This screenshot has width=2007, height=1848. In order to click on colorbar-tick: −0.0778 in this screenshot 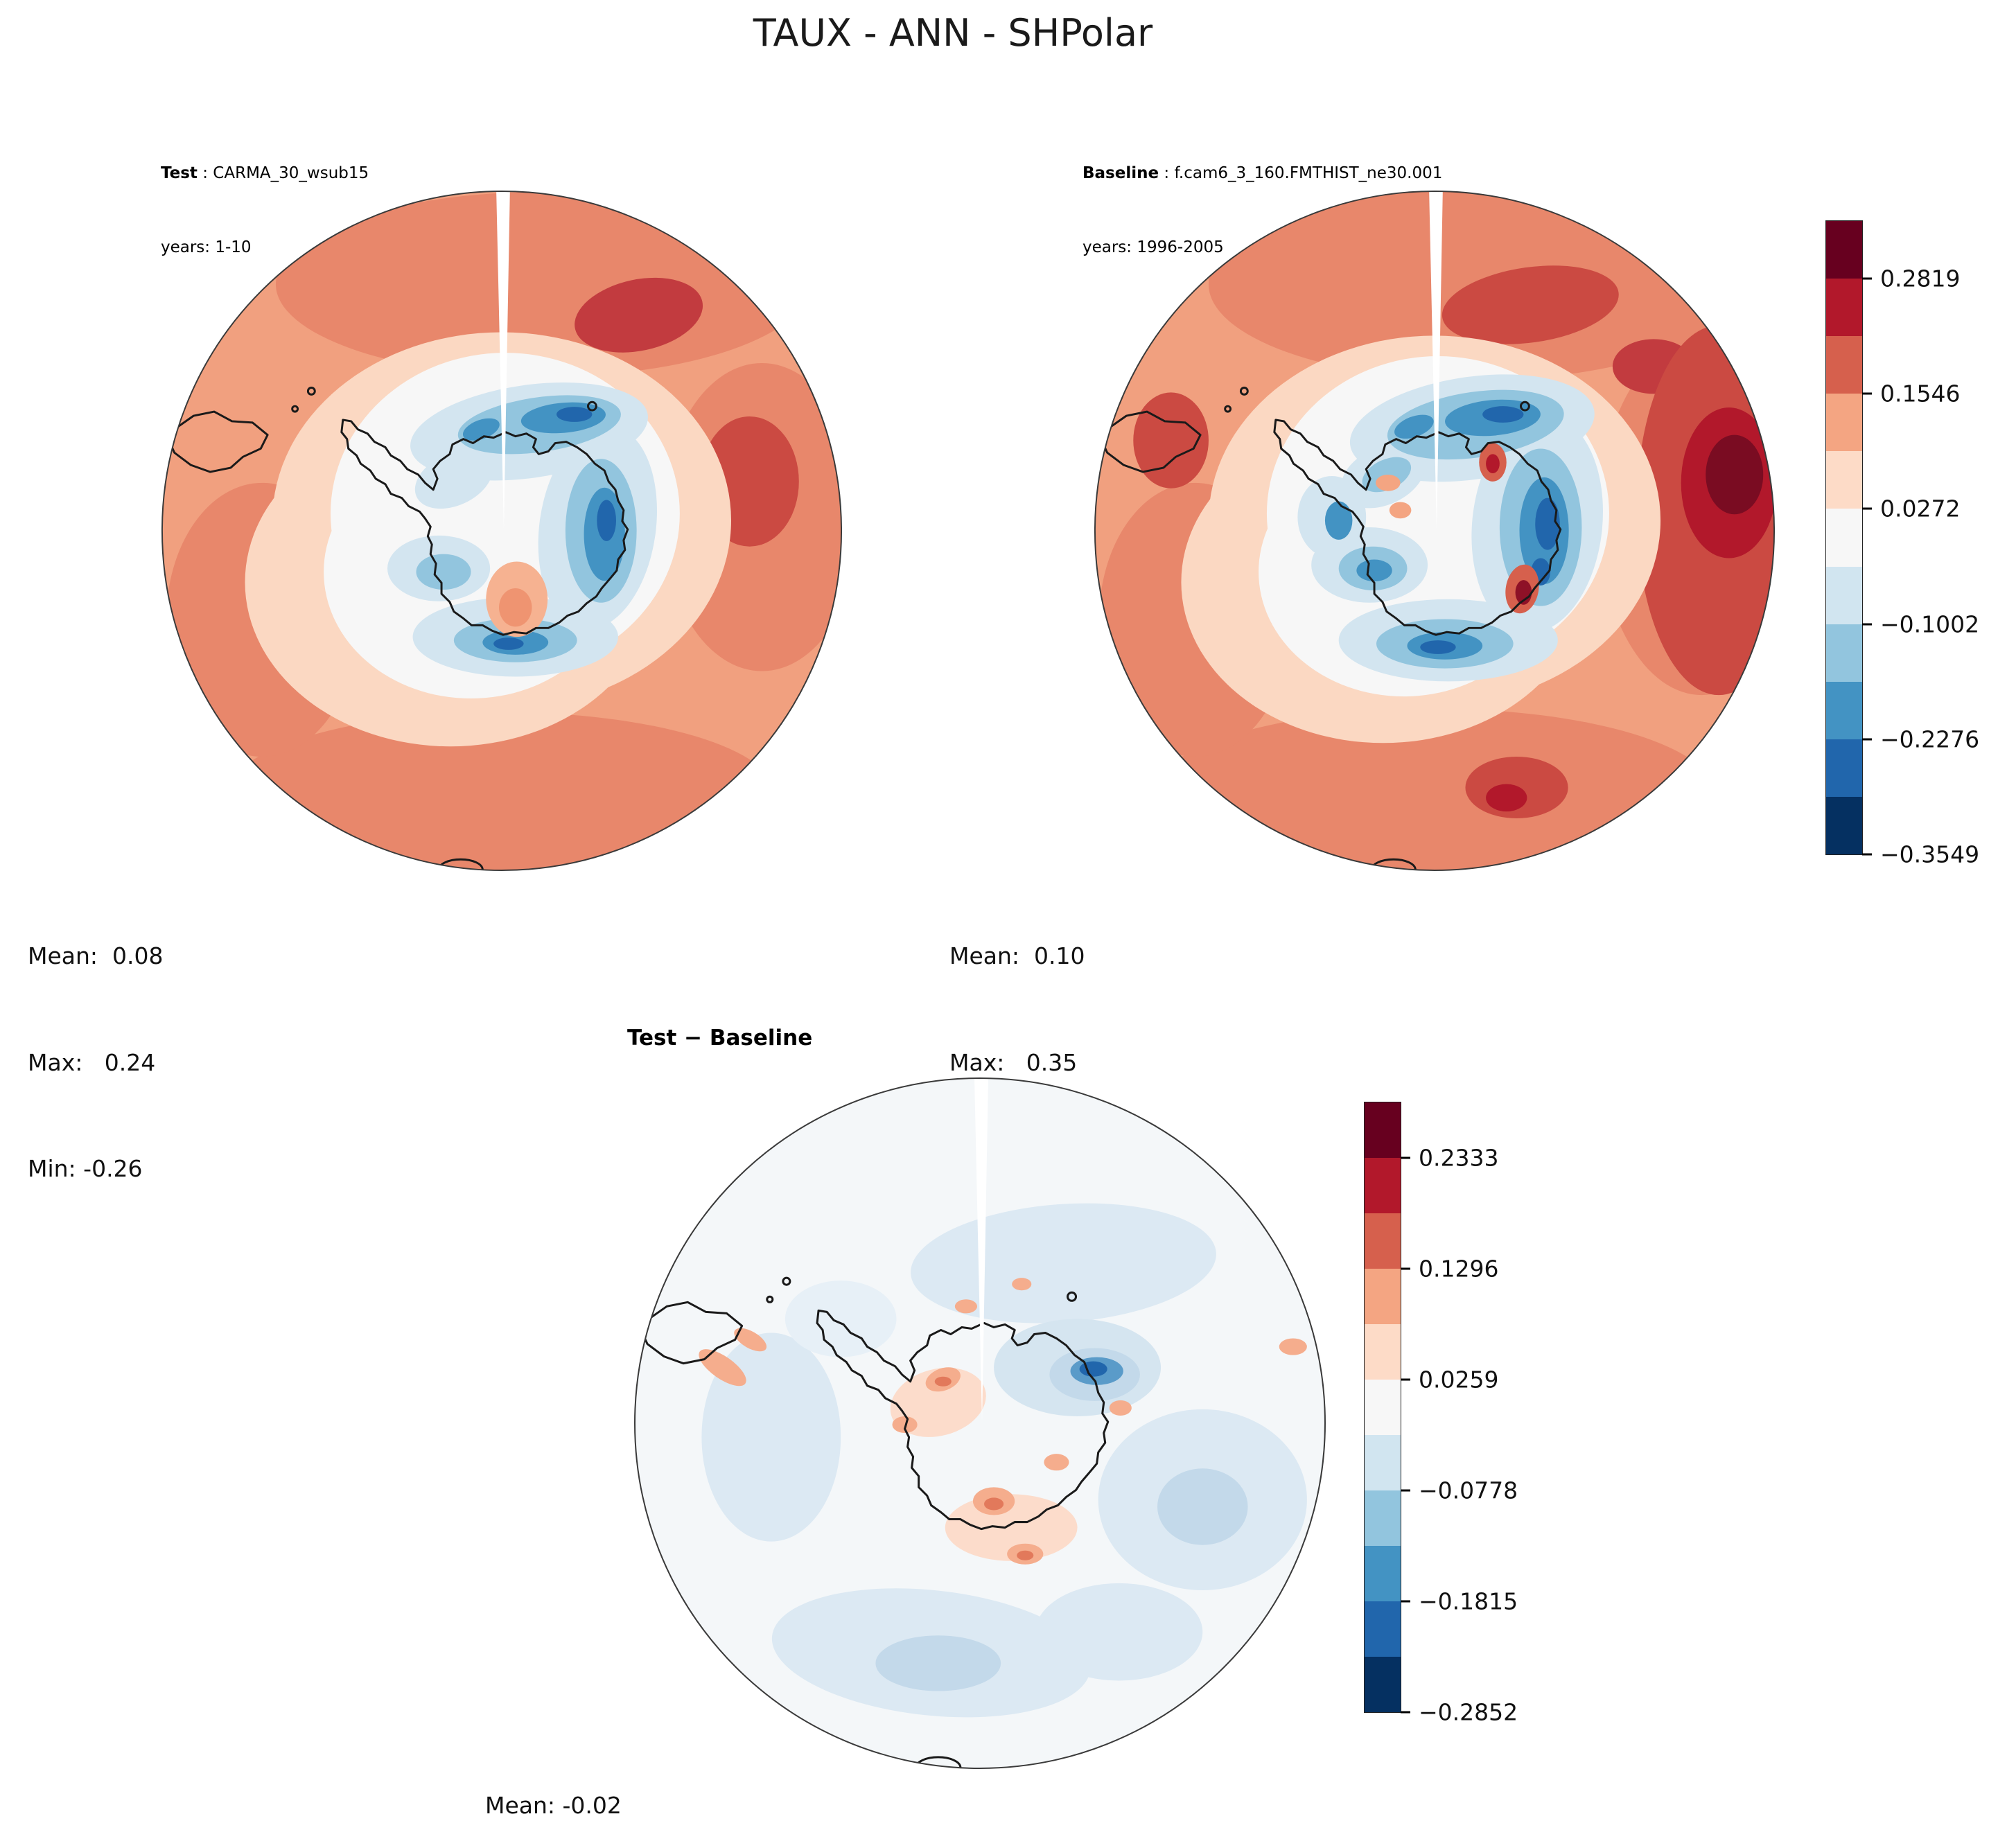, I will do `click(1459, 1490)`.